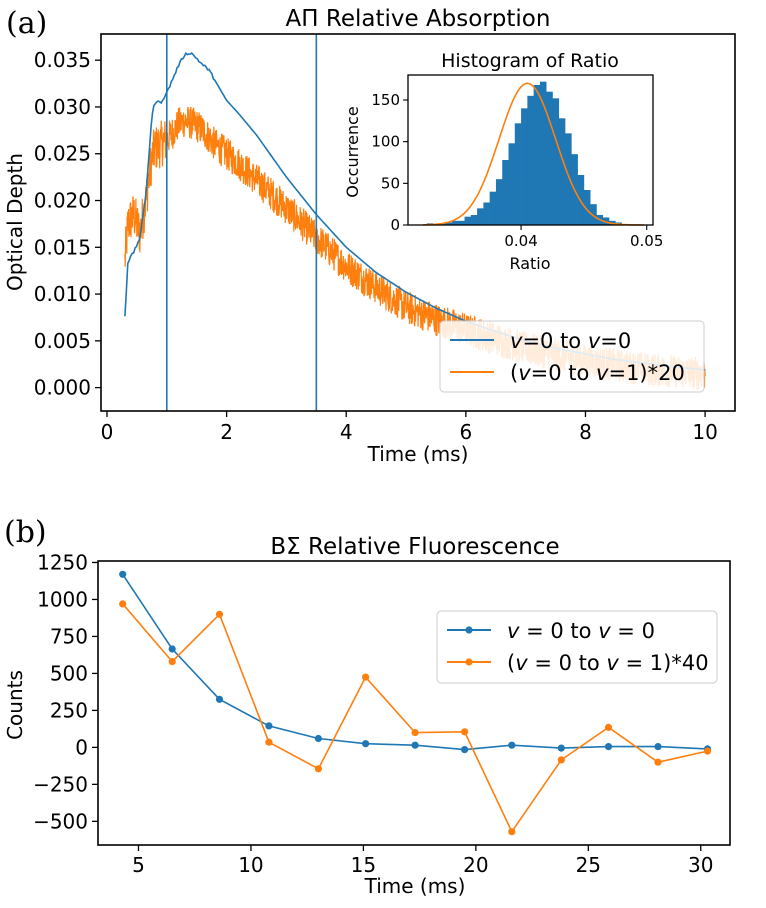 The height and width of the screenshot is (908, 766). Describe the element at coordinates (62, 294) in the screenshot. I see `absorption-y-tick-label: 0.010` at that location.